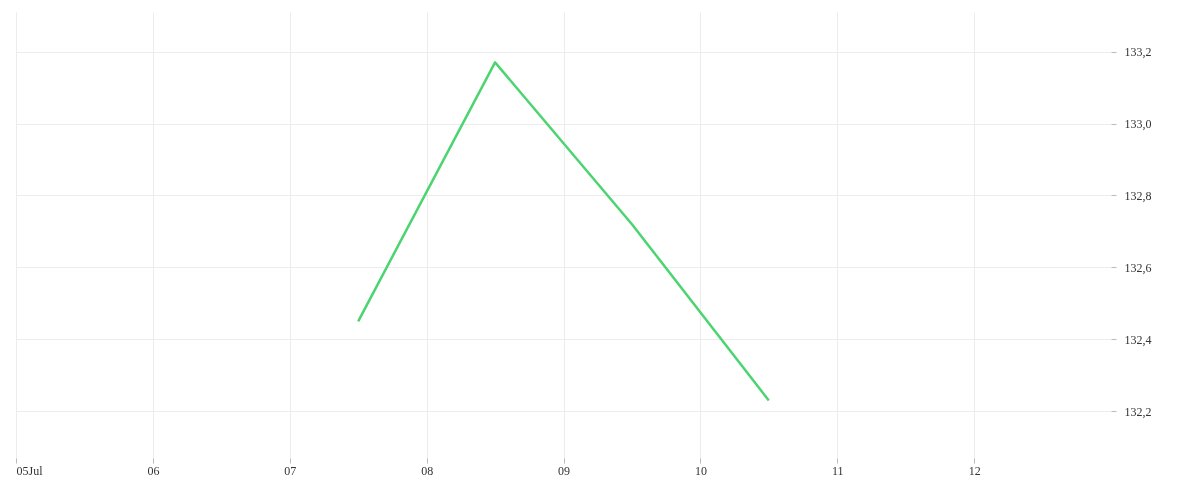 The width and height of the screenshot is (1200, 500). I want to click on x-tick-label: 08, so click(427, 470).